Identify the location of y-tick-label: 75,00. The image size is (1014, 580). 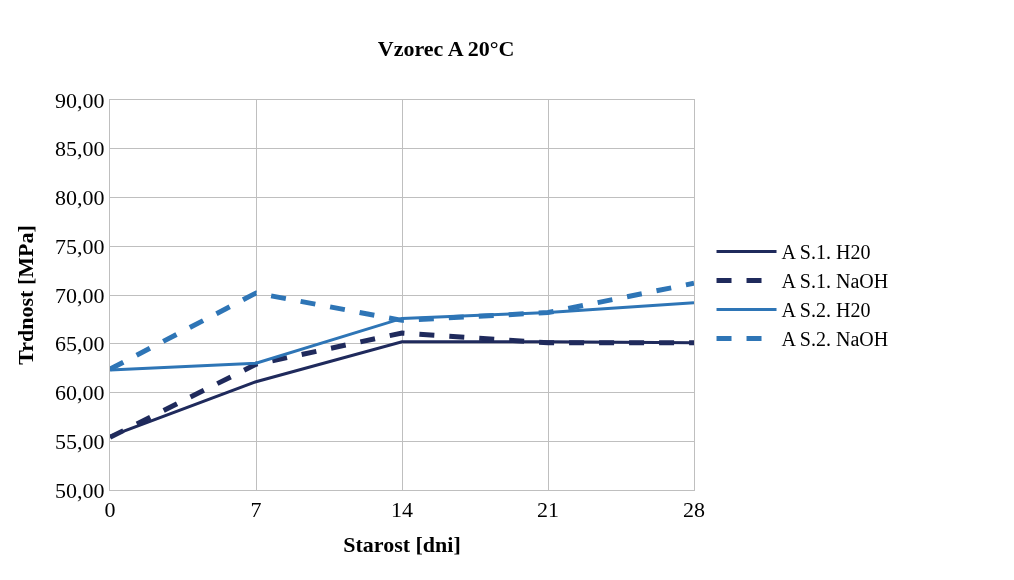
(80, 246).